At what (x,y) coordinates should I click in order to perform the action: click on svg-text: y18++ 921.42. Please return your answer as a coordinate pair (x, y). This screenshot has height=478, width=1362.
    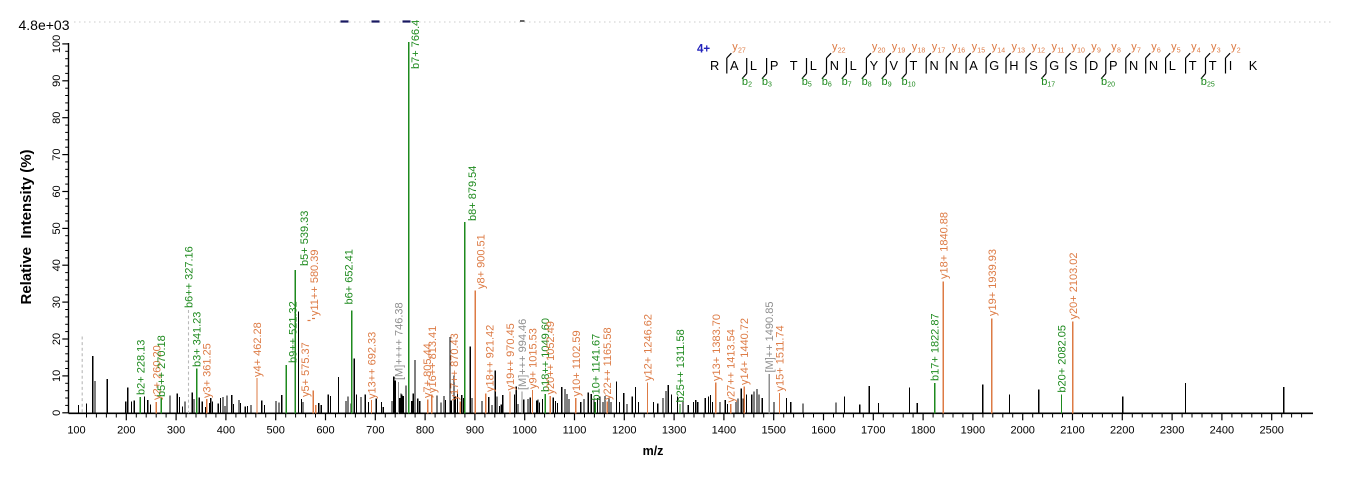
    Looking at the image, I should click on (491, 358).